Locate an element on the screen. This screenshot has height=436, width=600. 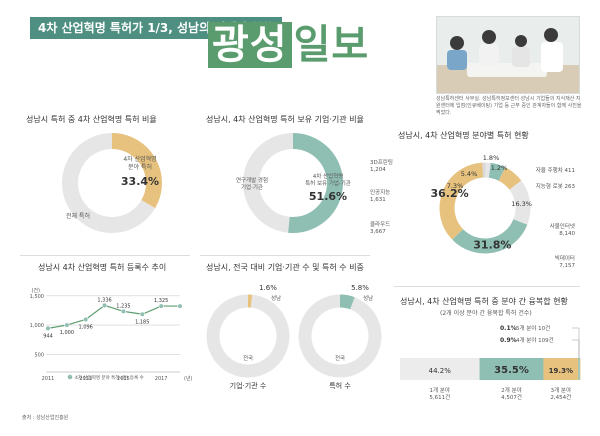
trend-x-tick-1: 2011 is located at coordinates (48, 379).